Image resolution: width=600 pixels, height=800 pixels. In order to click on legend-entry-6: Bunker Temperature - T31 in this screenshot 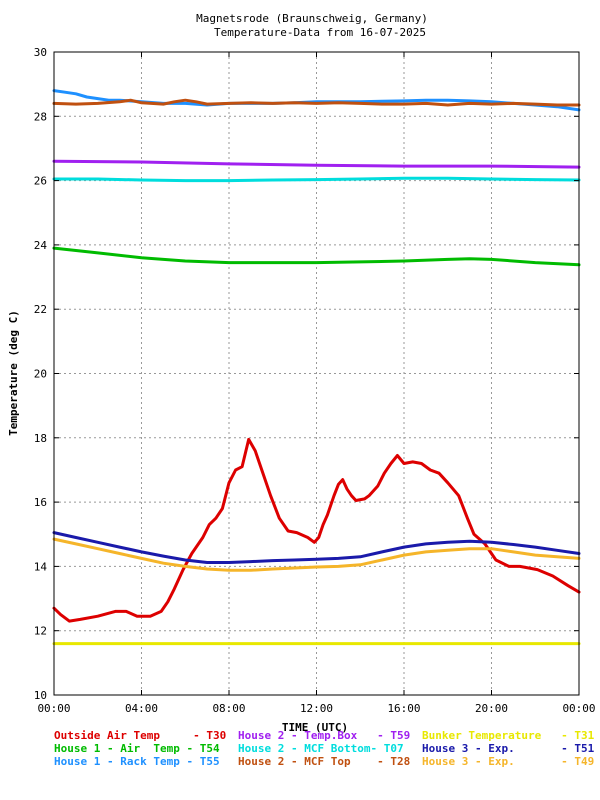, I will do `click(508, 735)`.